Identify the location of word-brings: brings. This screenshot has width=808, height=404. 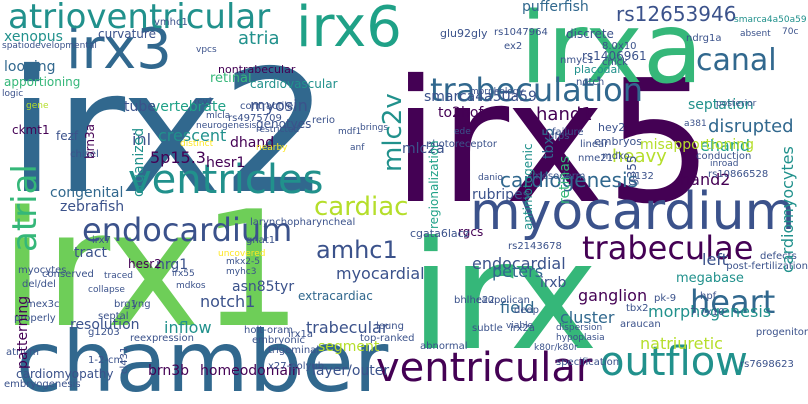
(374, 128).